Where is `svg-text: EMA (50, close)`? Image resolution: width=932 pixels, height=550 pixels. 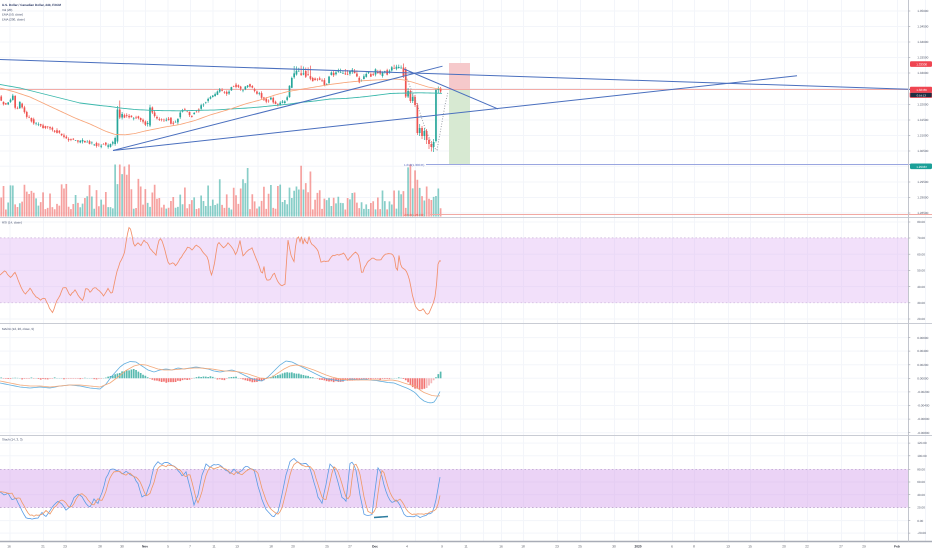
svg-text: EMA (50, close) is located at coordinates (12, 15).